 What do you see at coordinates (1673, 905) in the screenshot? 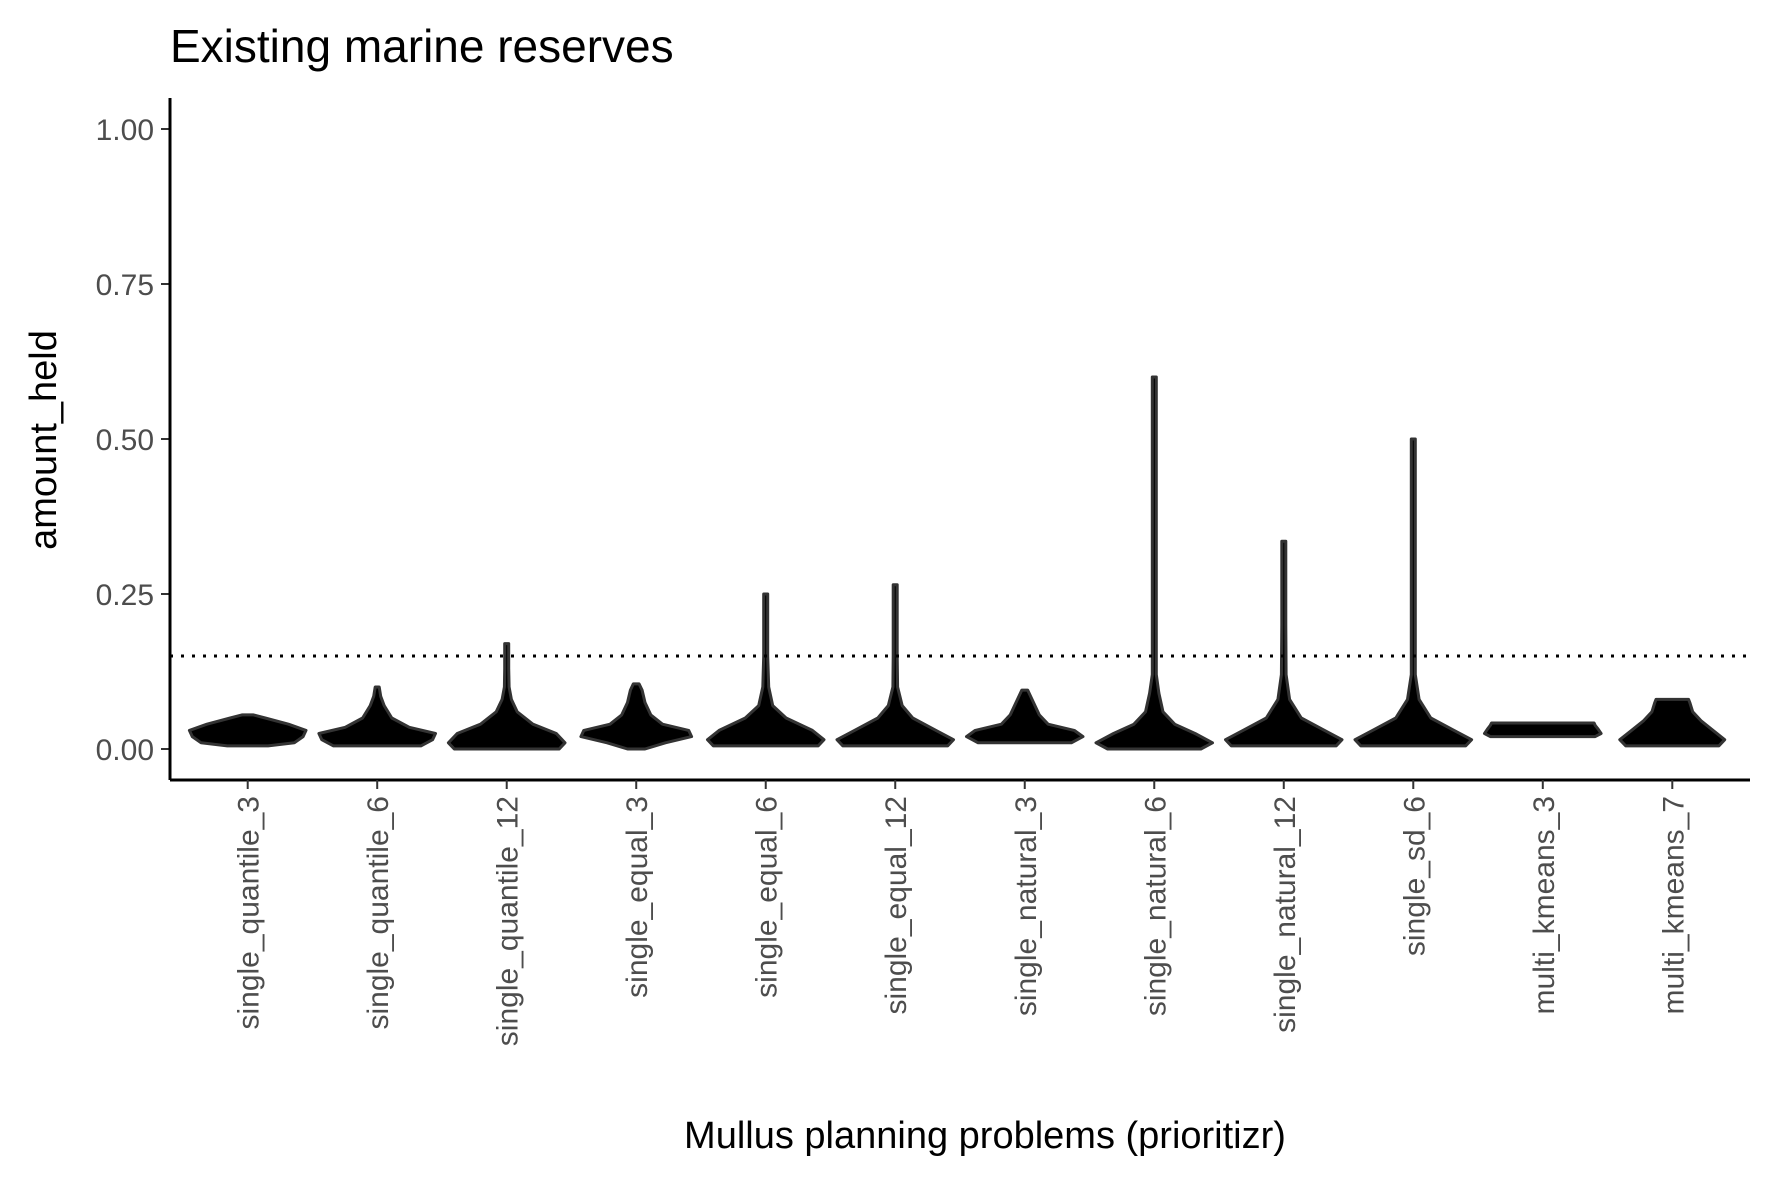
I see `x-tick-label: multi_kmeans_7` at bounding box center [1673, 905].